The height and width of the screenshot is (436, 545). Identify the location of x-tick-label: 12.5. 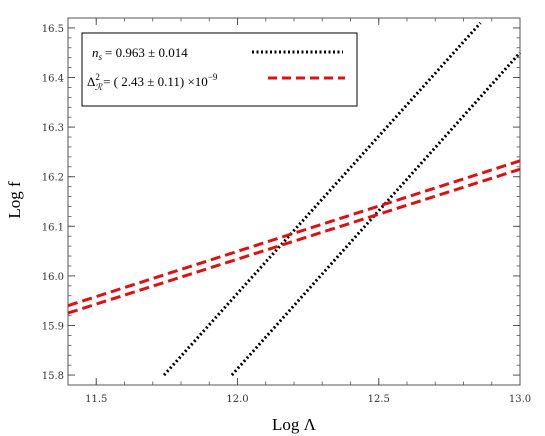
(379, 399).